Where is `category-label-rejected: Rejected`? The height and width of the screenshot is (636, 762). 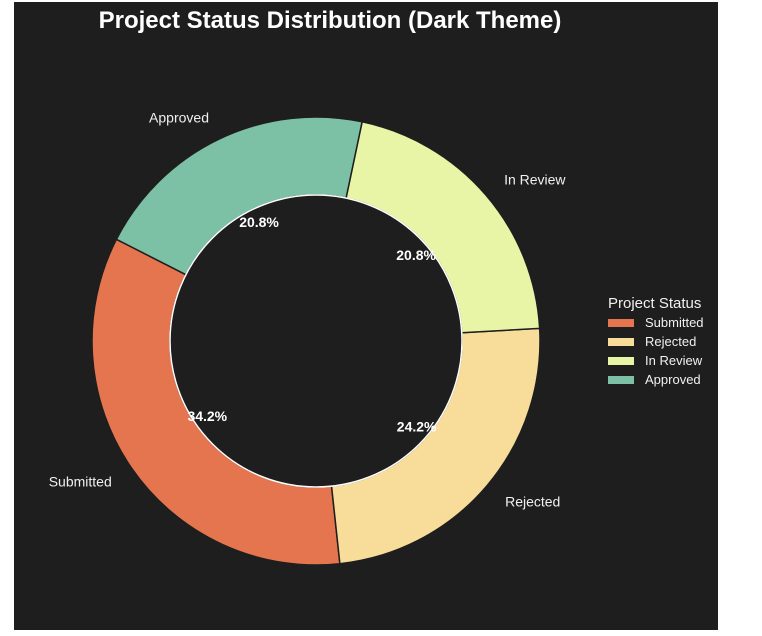 category-label-rejected: Rejected is located at coordinates (532, 501).